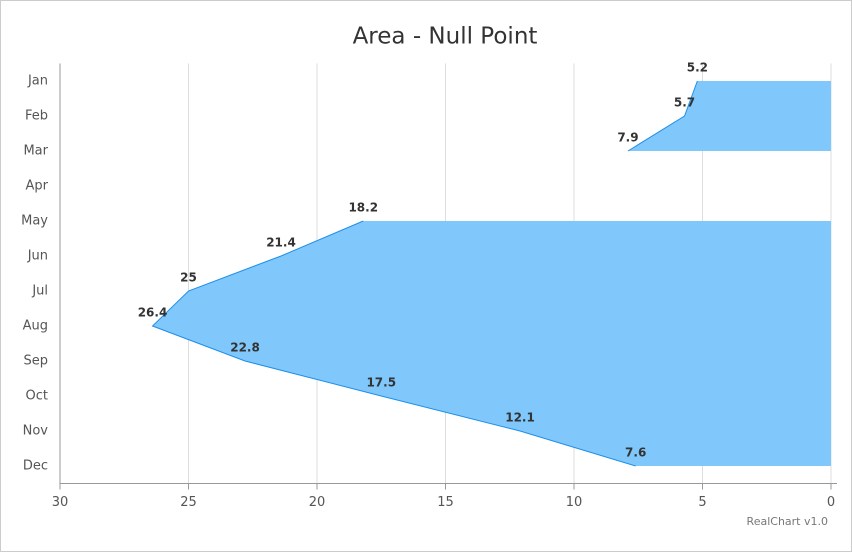  I want to click on y-tick-label: May, so click(34, 221).